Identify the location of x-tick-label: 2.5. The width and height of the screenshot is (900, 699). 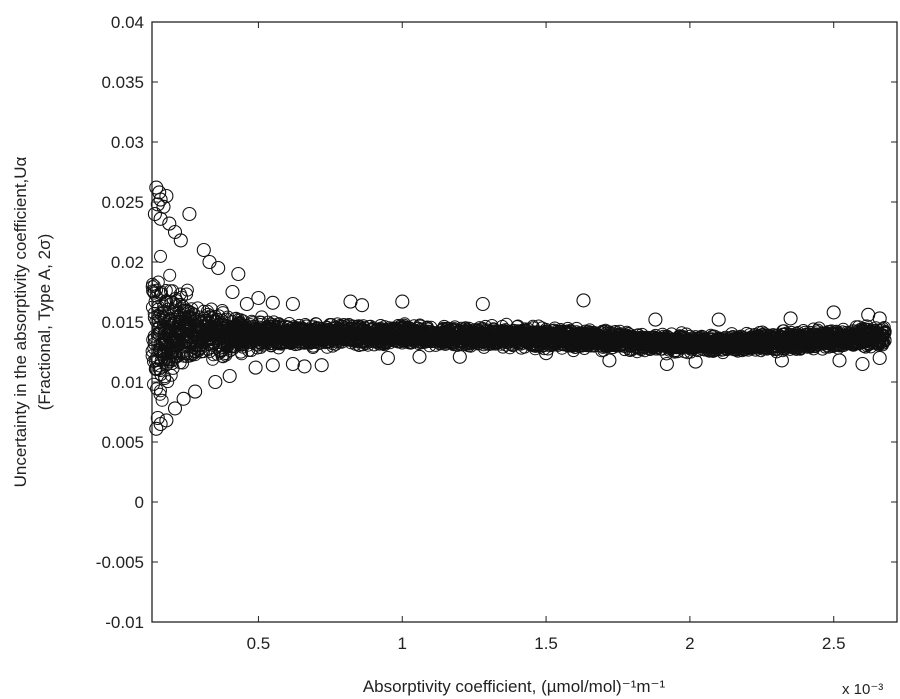
(834, 643).